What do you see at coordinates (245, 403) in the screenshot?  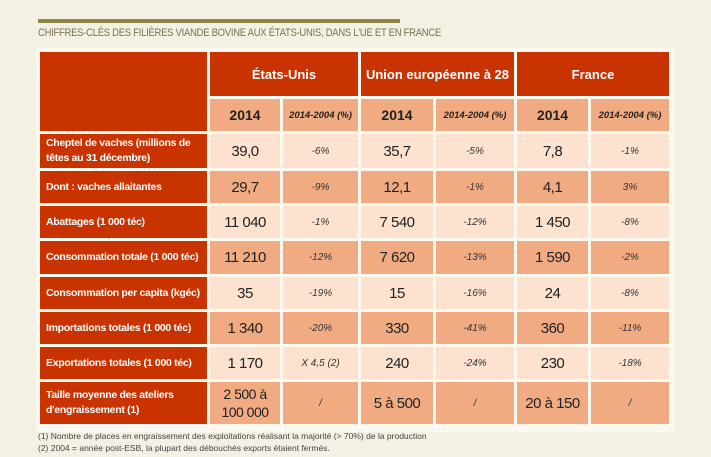 I see `value-2014: 2 500 à 100 000` at bounding box center [245, 403].